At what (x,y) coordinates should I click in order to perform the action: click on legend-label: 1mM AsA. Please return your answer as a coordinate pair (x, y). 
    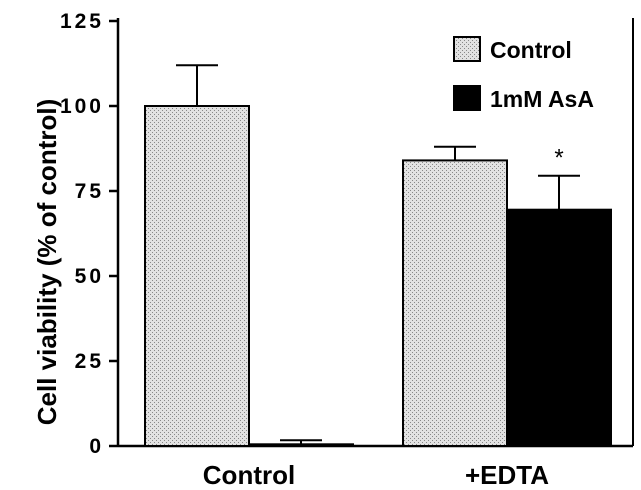
    Looking at the image, I should click on (542, 99).